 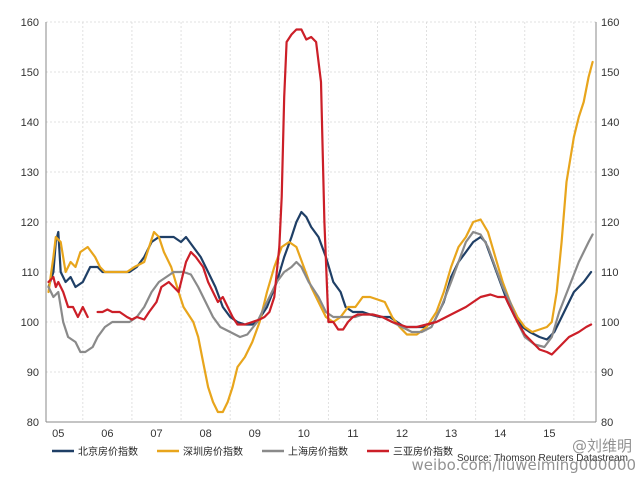 I want to click on legend-label-4: 三亚房价指数, so click(x=423, y=451).